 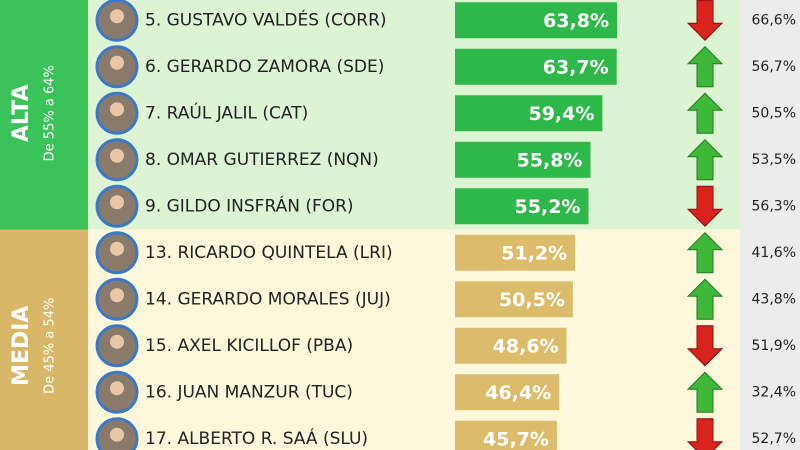 What do you see at coordinates (774, 113) in the screenshot?
I see `previous-value: 50,5%` at bounding box center [774, 113].